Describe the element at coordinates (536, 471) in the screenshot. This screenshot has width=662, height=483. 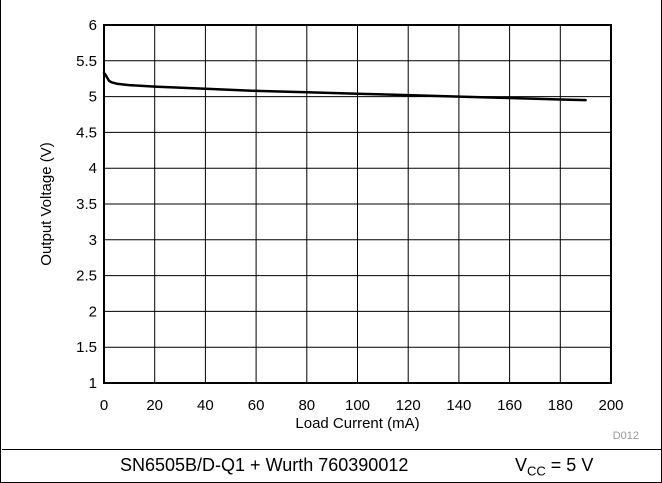
I see `vcc-subscript: CC` at that location.